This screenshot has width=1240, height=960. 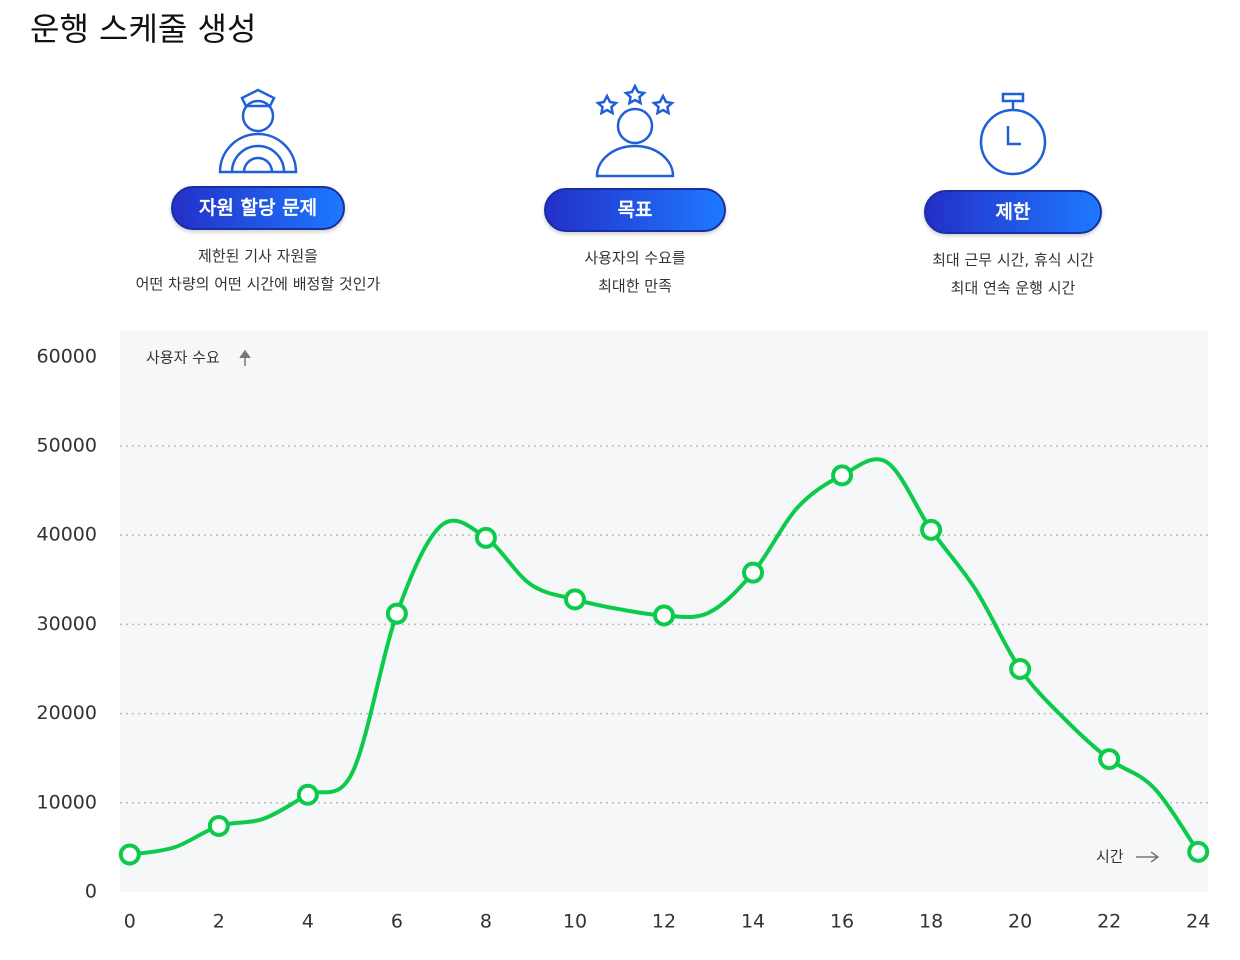 I want to click on timer-icon, so click(x=1013, y=134).